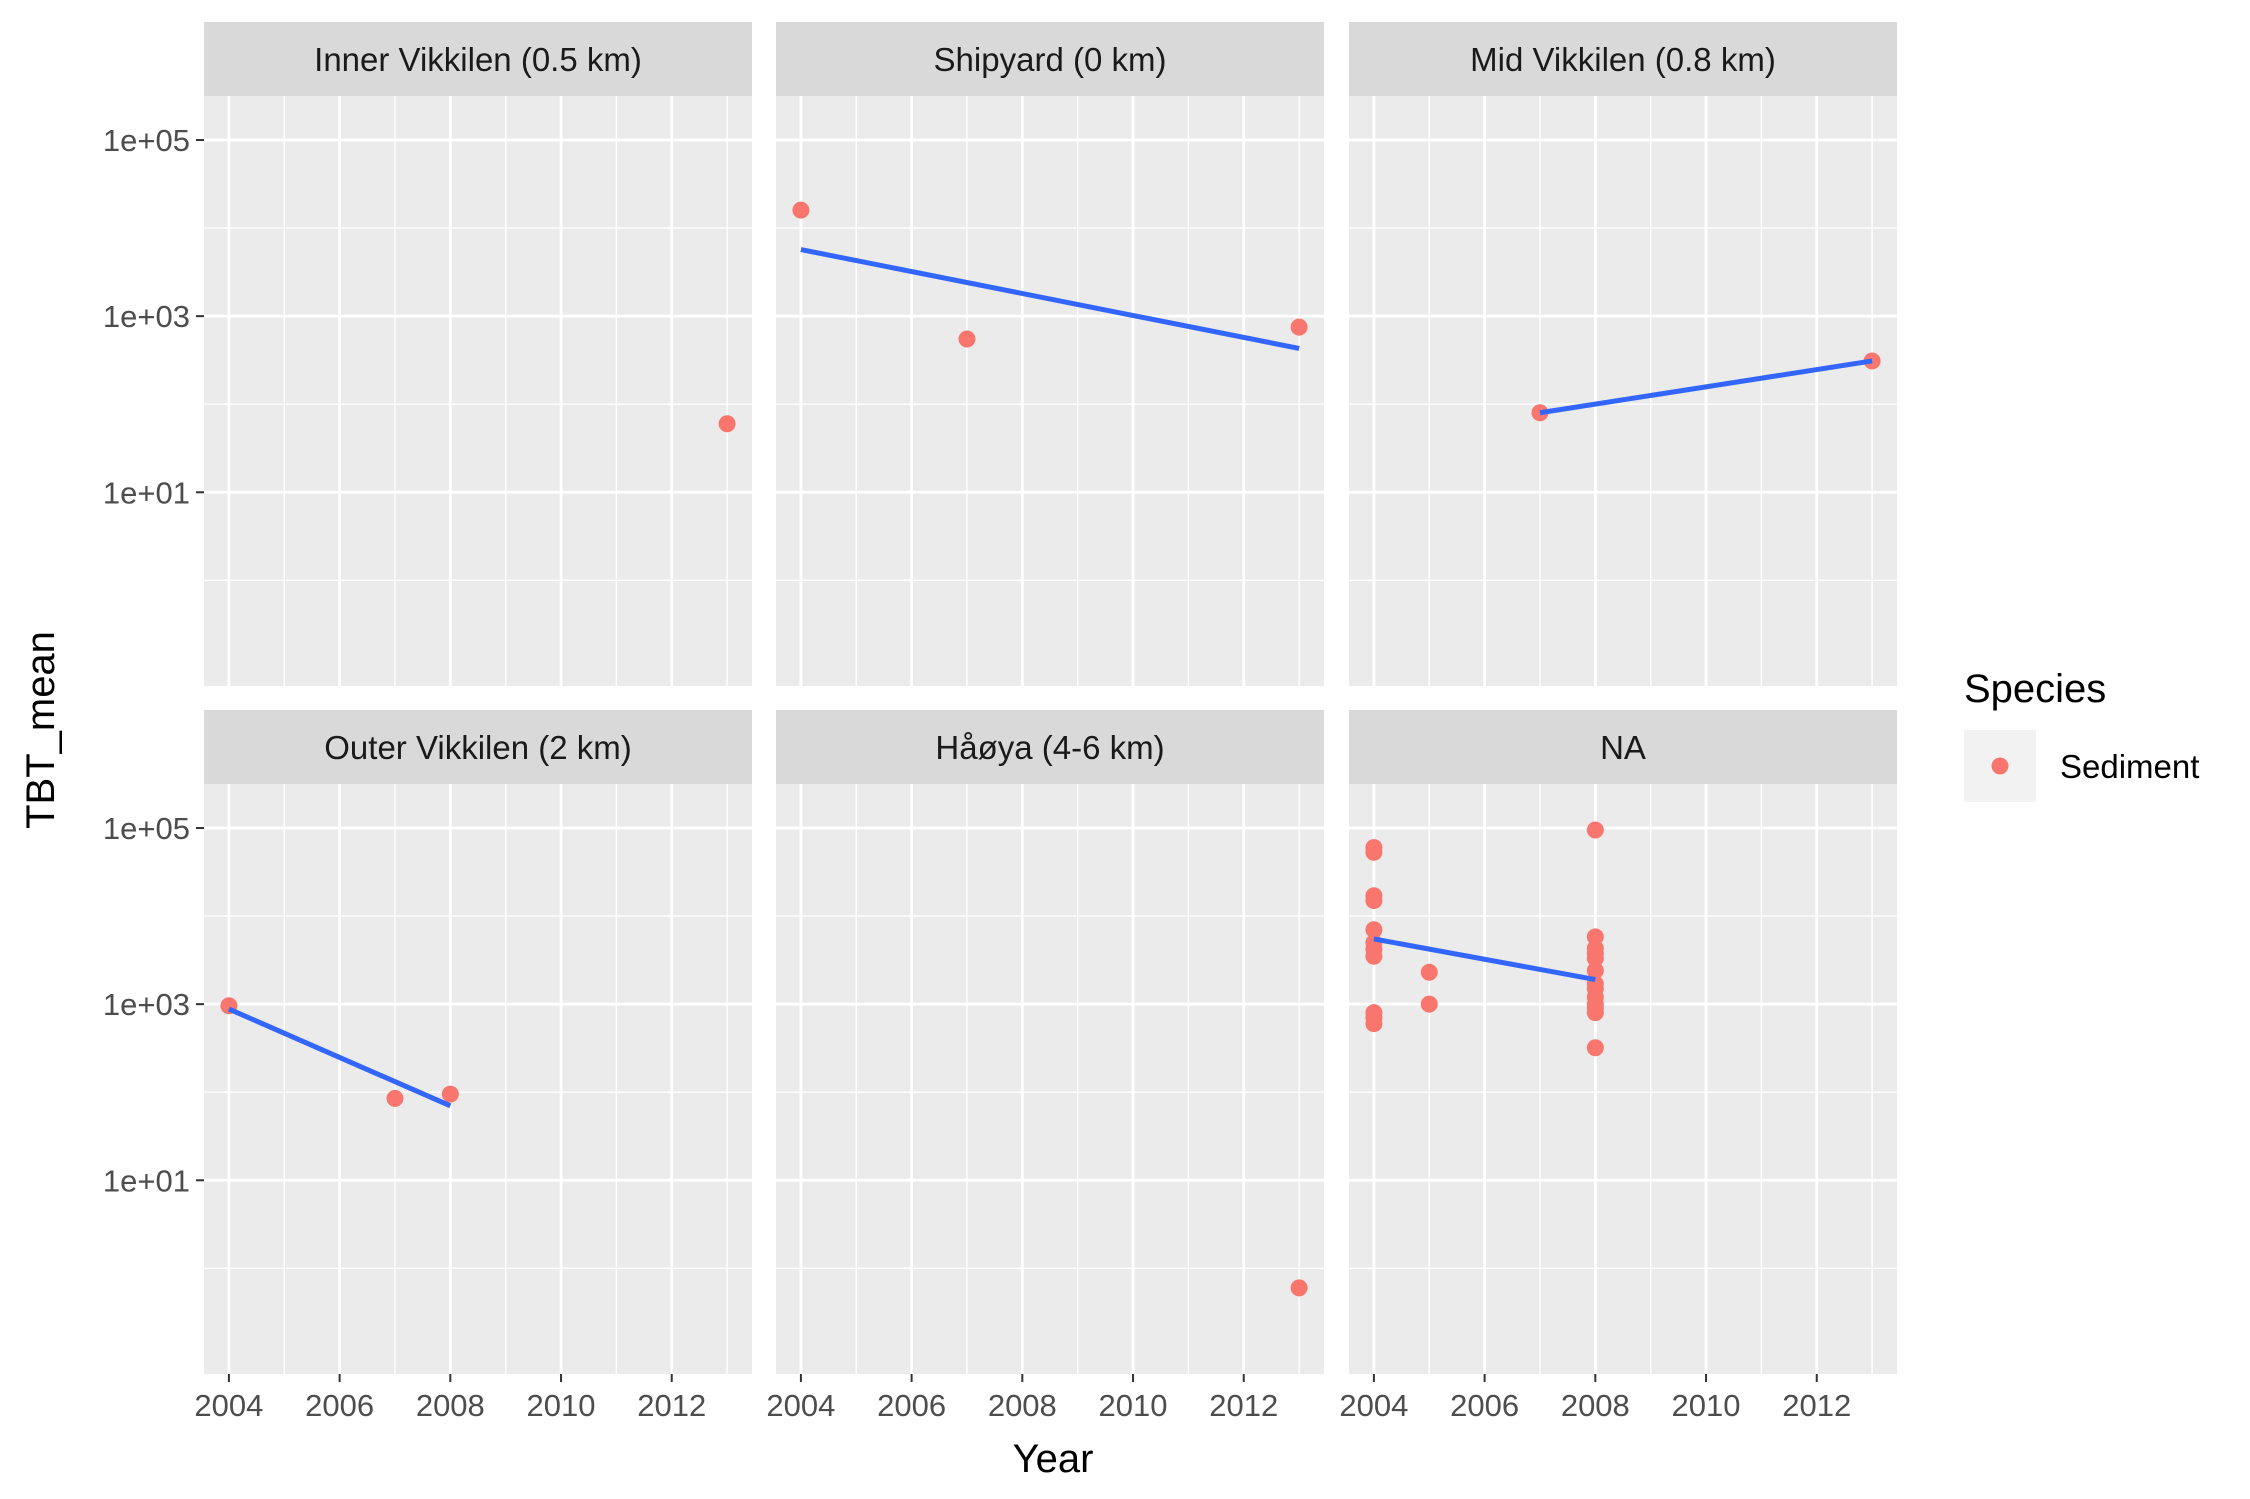 The height and width of the screenshot is (1499, 2250). I want to click on legend-title: Species, so click(2035, 689).